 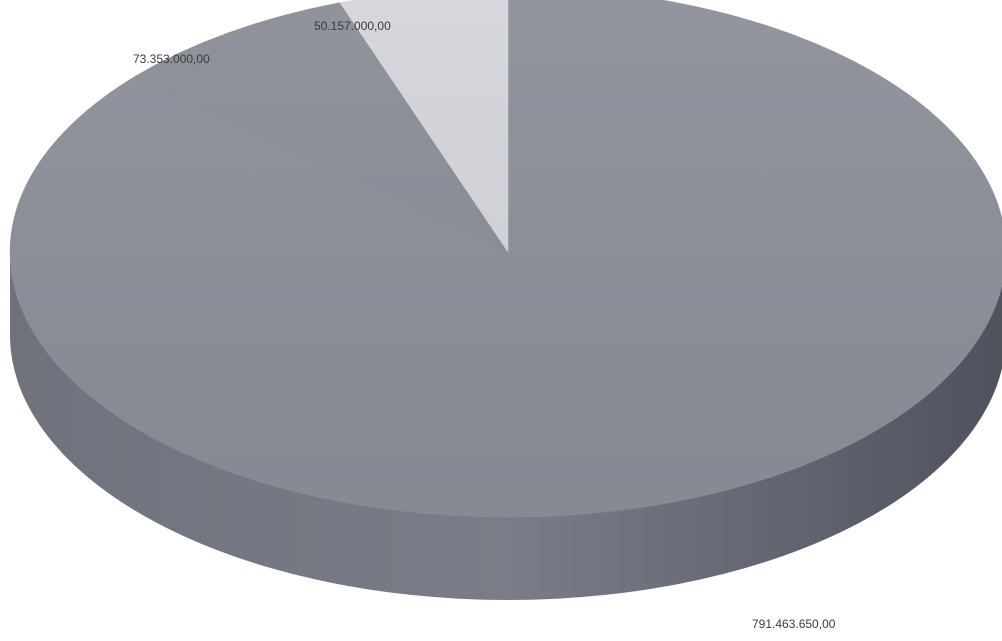 What do you see at coordinates (794, 624) in the screenshot?
I see `slice-label-large: 791.463.650,00` at bounding box center [794, 624].